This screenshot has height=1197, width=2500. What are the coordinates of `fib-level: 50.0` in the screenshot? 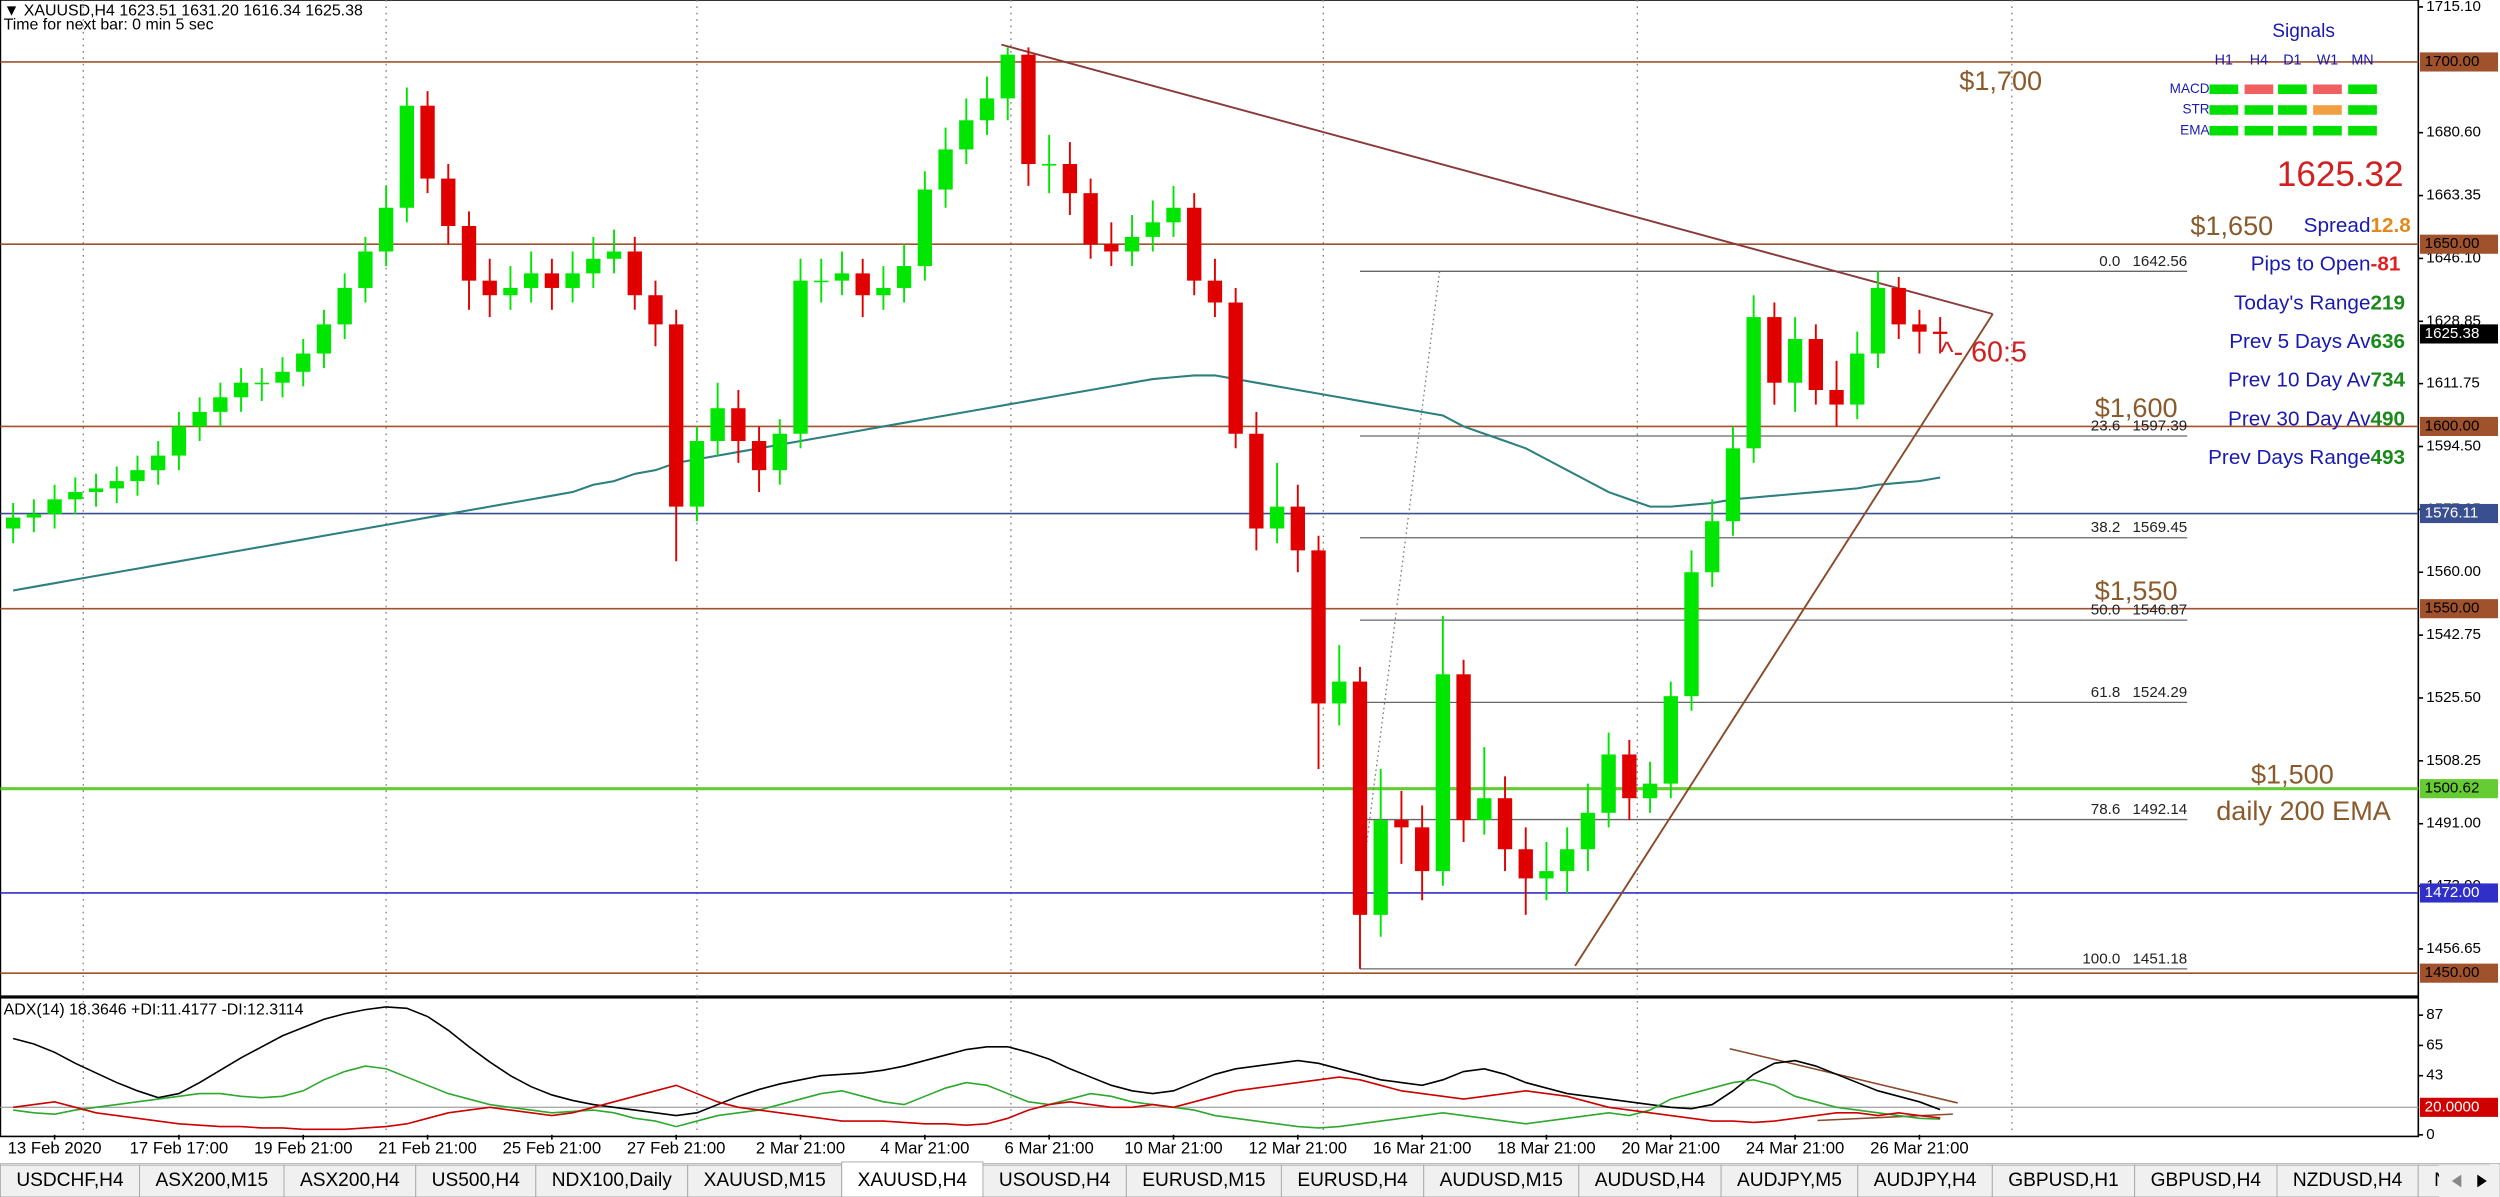 It's located at (2105, 610).